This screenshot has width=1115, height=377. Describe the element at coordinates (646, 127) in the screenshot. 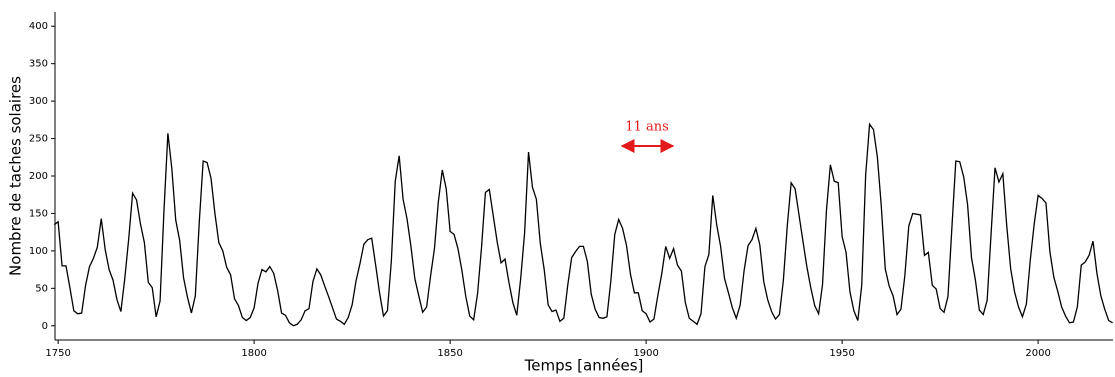

I see `annotation: 11 ans` at that location.